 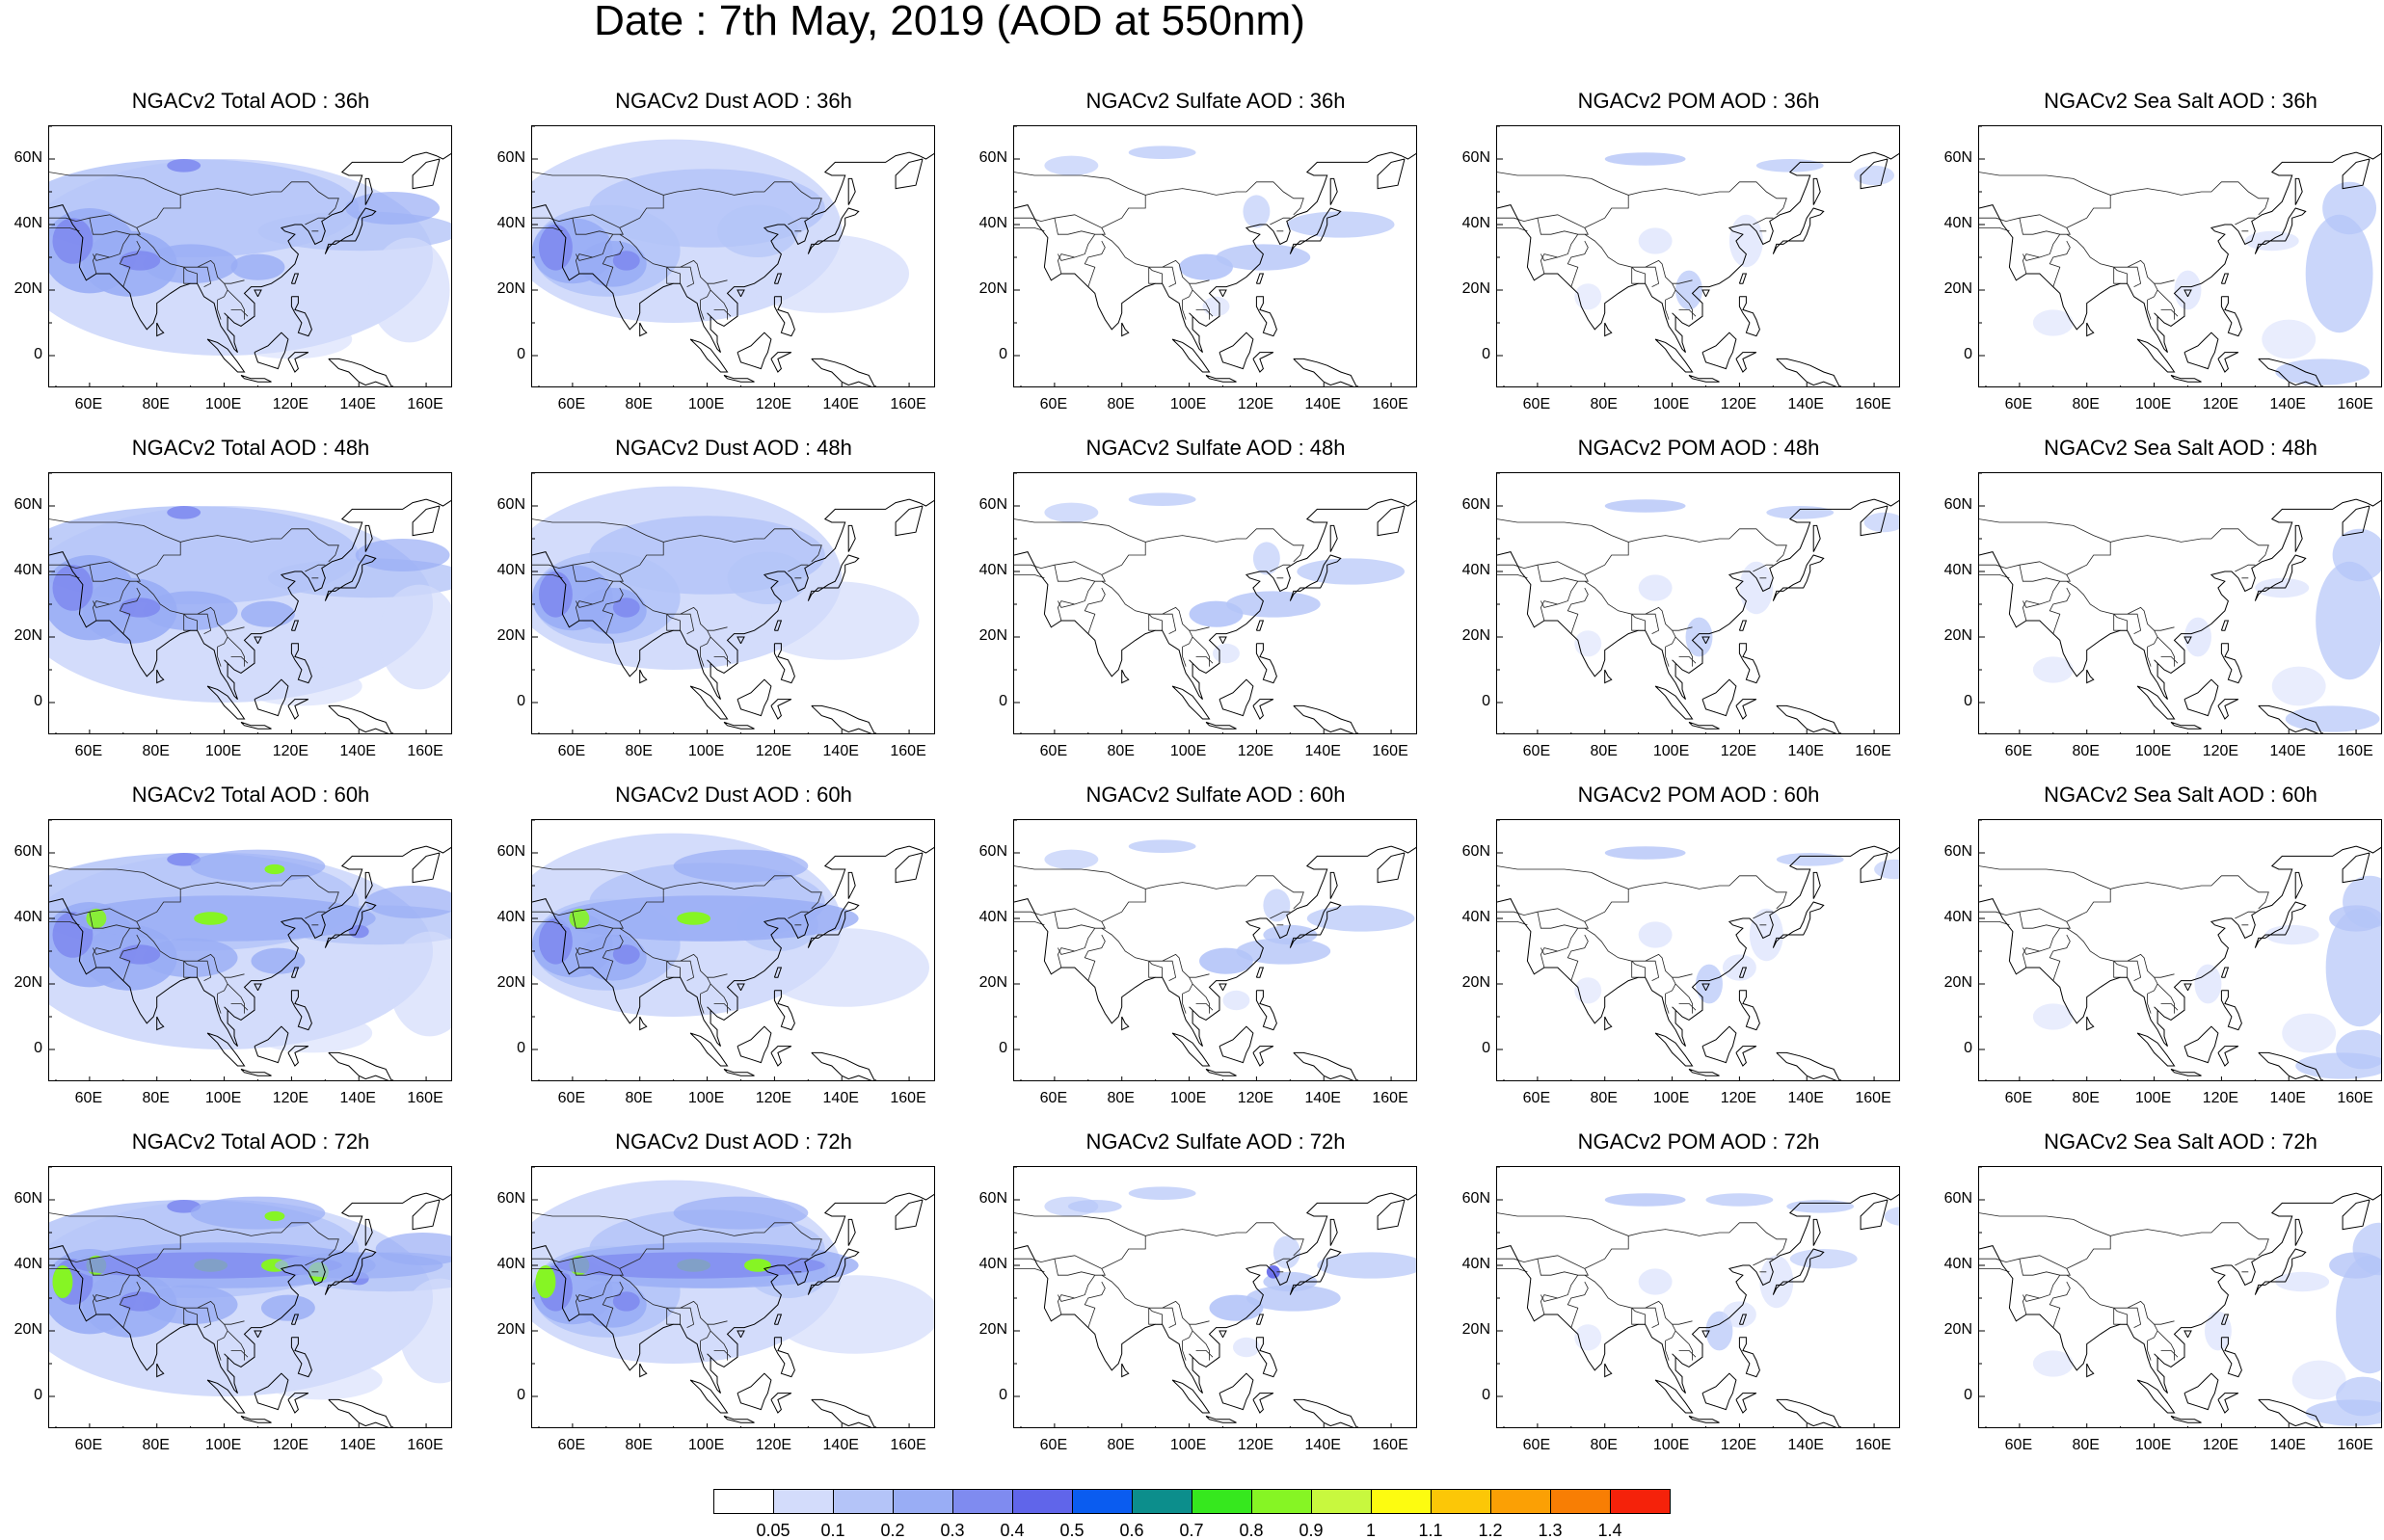 I want to click on panel-title: NGACv2 Sulfate AOD : 72h, so click(x=1215, y=1141).